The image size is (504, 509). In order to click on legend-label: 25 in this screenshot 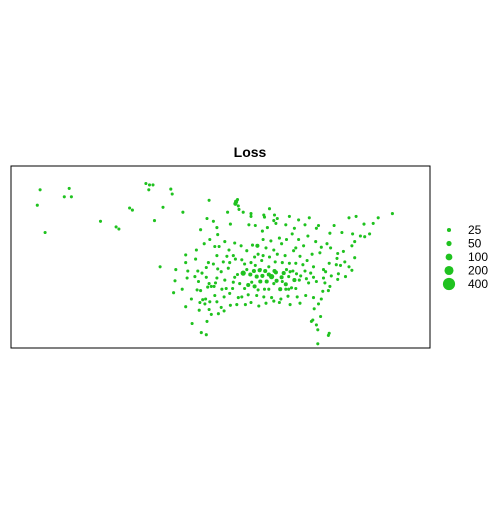, I will do `click(475, 230)`.